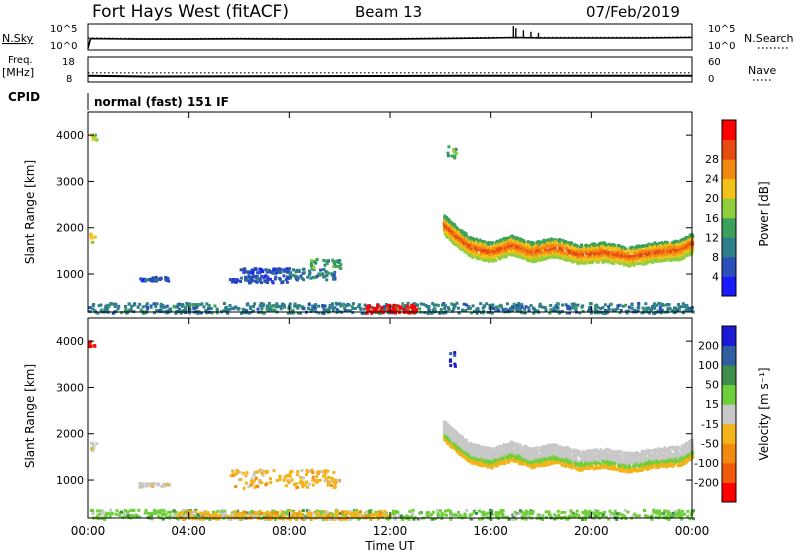  What do you see at coordinates (712, 237) in the screenshot?
I see `power-colorbar-tick: 12` at bounding box center [712, 237].